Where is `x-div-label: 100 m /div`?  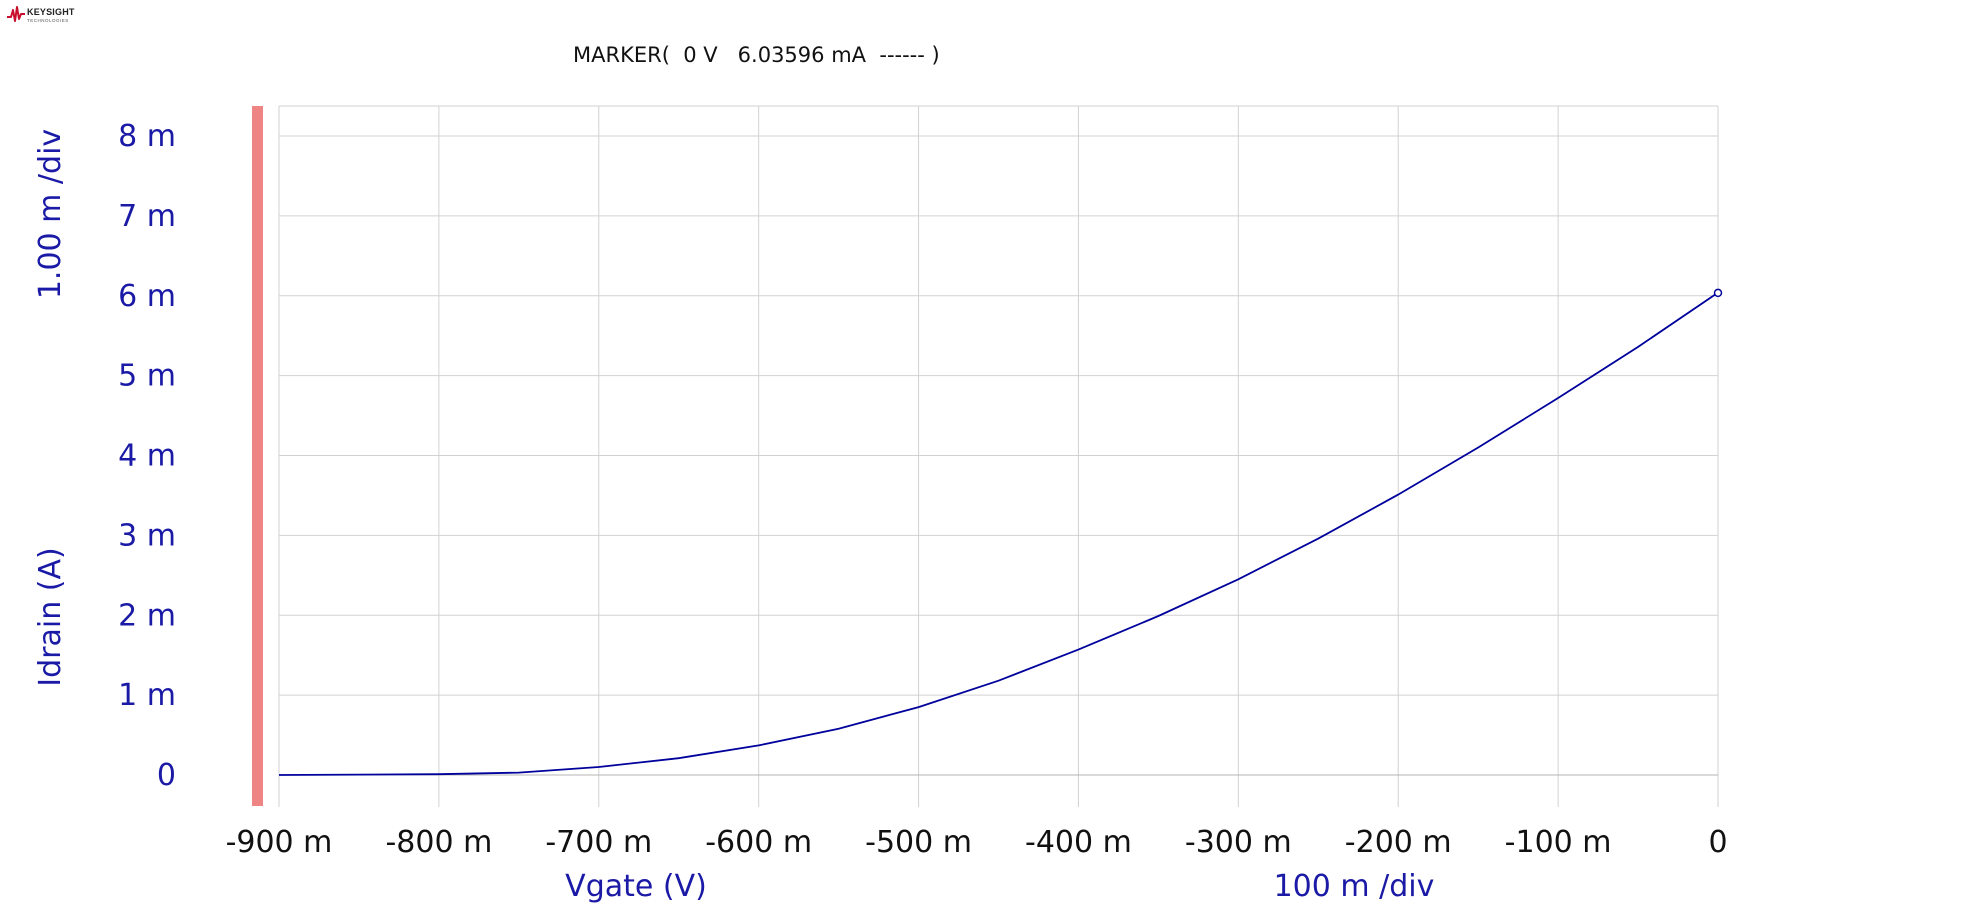
x-div-label: 100 m /div is located at coordinates (1354, 886).